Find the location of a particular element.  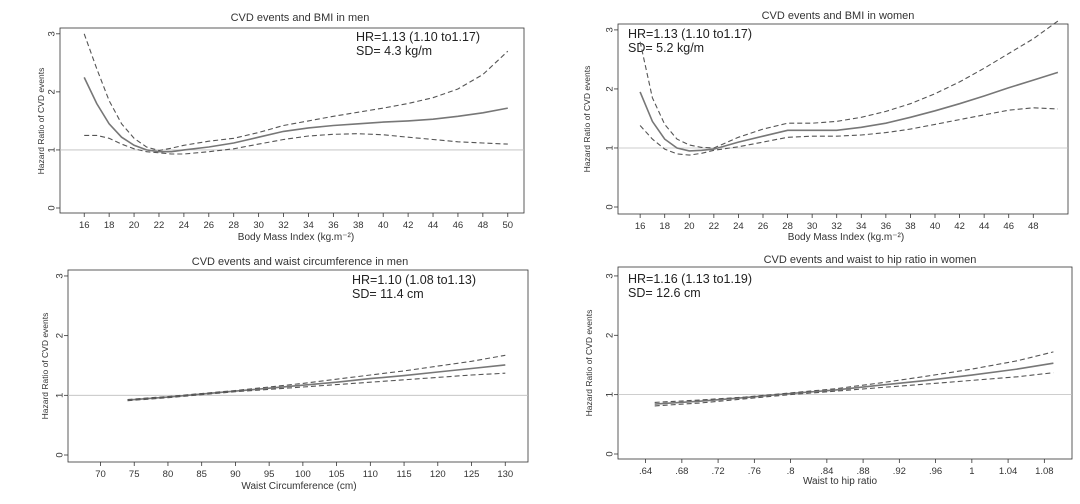

x-tick-label: 80 is located at coordinates (168, 474).